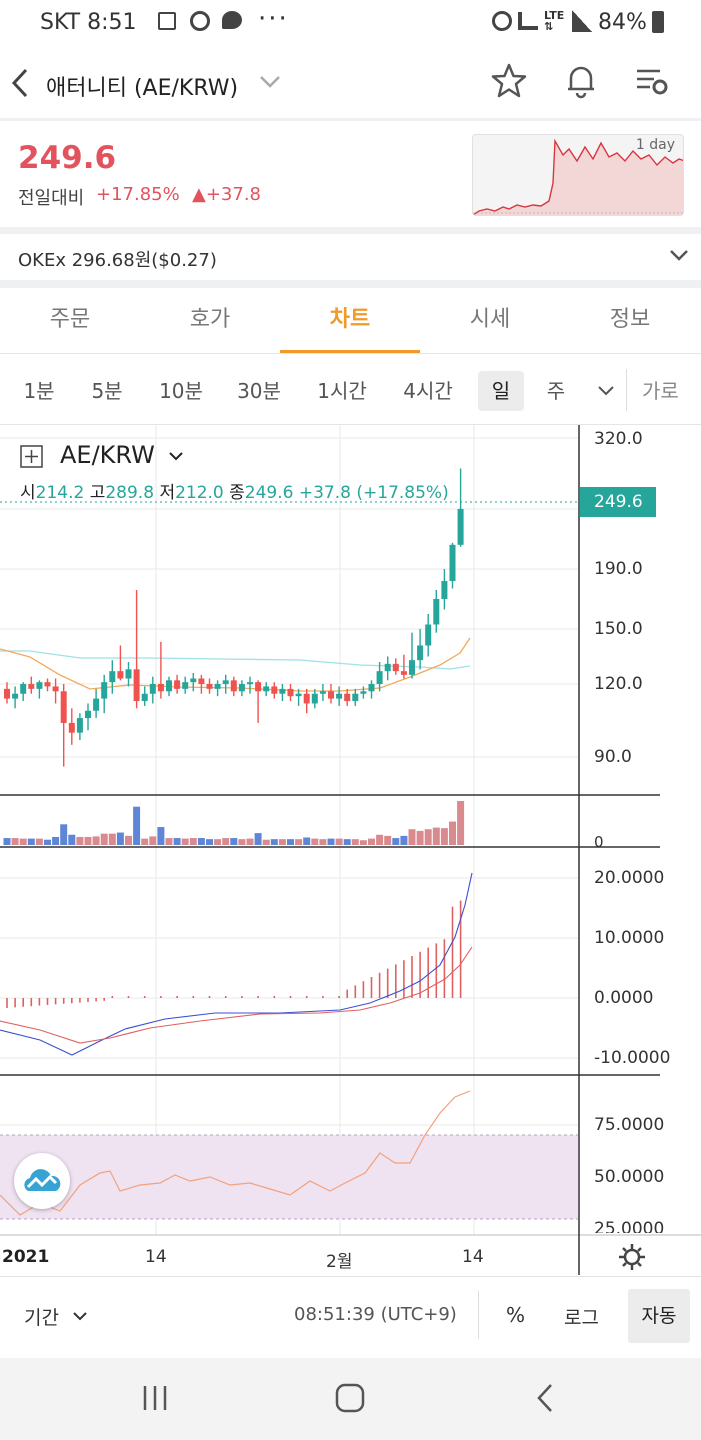 The image size is (701, 1440). What do you see at coordinates (630, 319) in the screenshot?
I see `tab-info: 정보` at bounding box center [630, 319].